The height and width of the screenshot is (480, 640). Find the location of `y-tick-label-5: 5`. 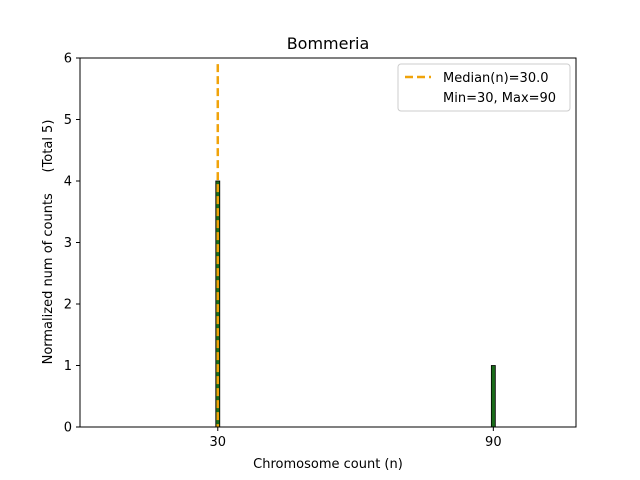

y-tick-label-5: 5 is located at coordinates (68, 120).